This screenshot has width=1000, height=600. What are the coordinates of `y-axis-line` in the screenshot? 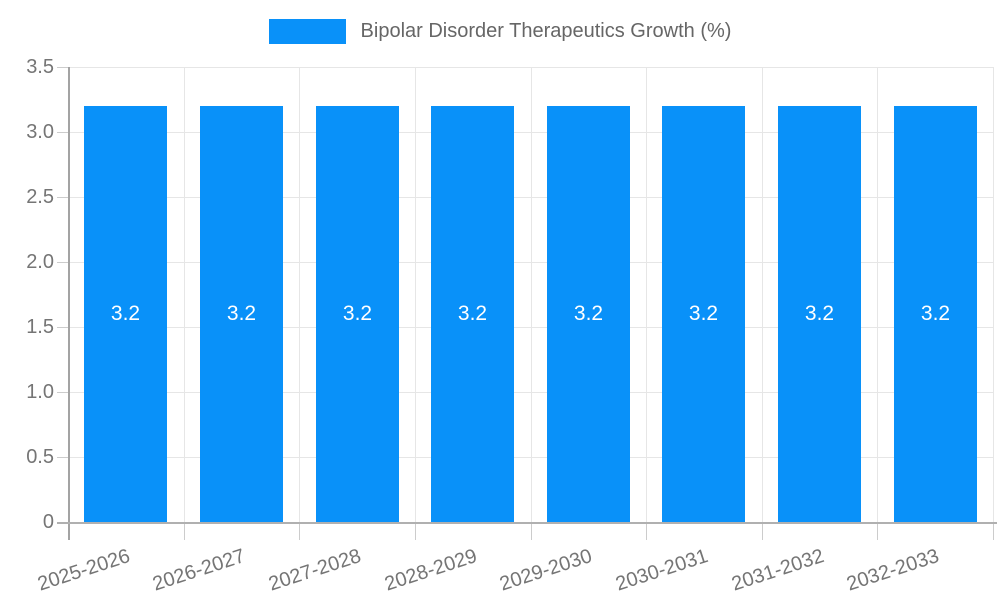 It's located at (69, 303).